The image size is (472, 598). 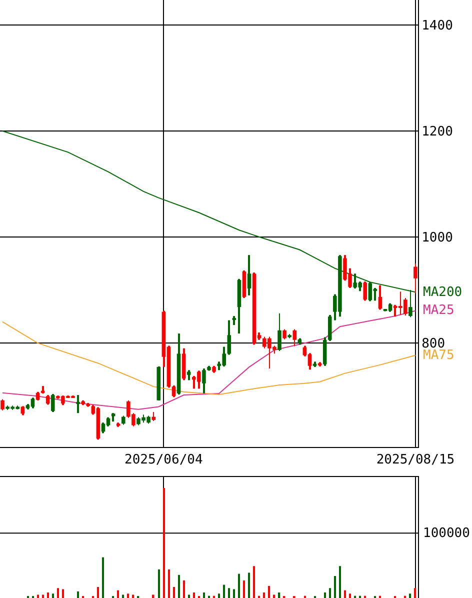 I want to click on series-label: MA25, so click(x=438, y=310).